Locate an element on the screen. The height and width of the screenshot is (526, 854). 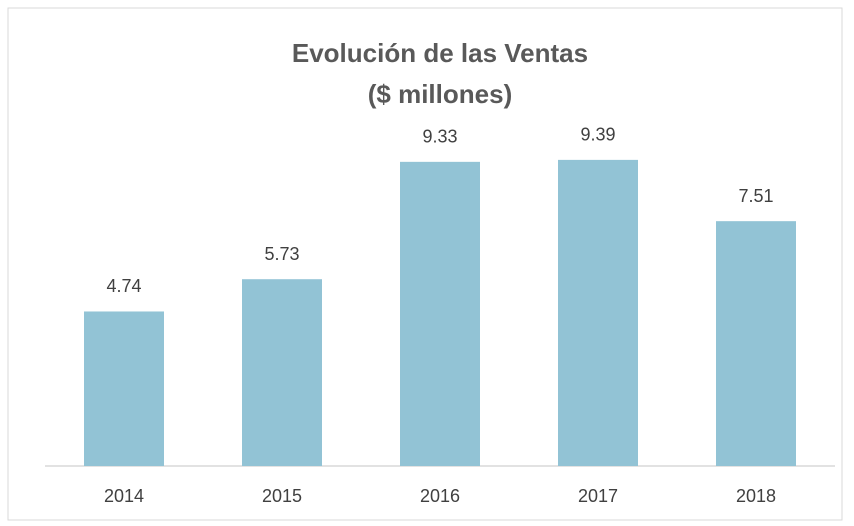
data-label: 7.51 is located at coordinates (755, 196).